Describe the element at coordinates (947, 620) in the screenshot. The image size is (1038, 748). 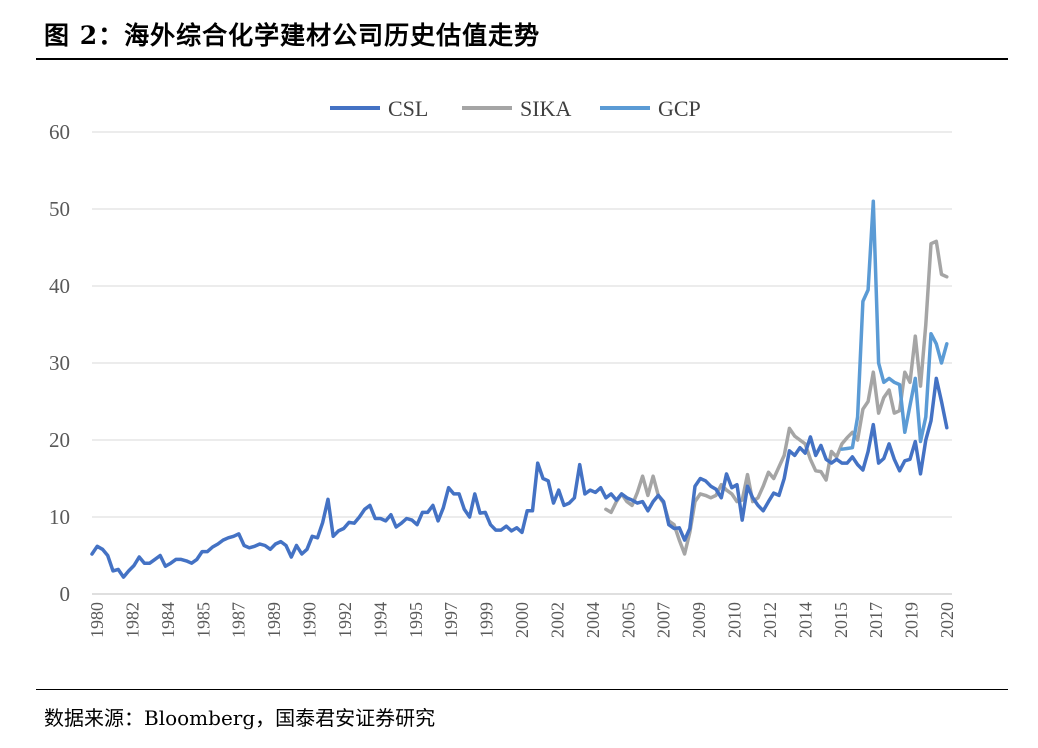
I see `x-tick-label: 2020` at that location.